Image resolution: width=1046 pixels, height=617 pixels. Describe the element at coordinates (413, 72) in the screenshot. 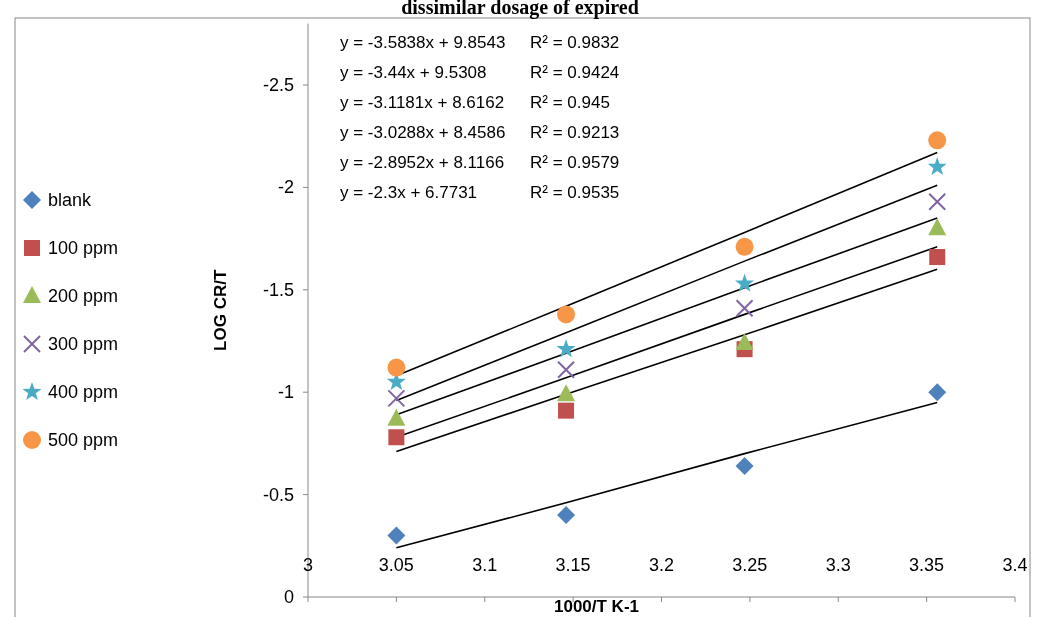

I see `annotation: y = -3.44x + 9.5308` at that location.